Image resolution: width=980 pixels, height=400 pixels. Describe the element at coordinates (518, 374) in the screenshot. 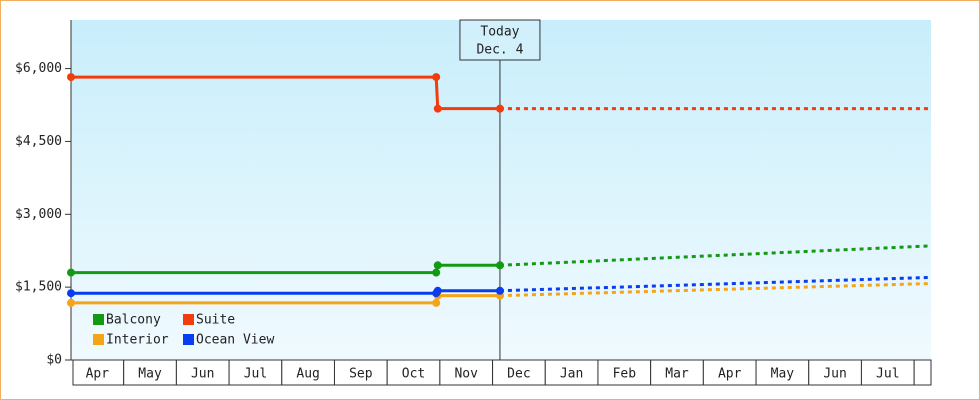

I see `x-tick-label: Dec` at that location.